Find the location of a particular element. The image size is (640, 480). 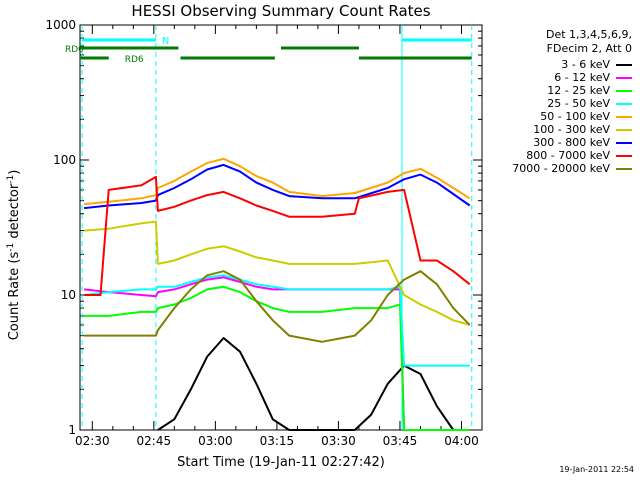

legend-entry: 25 - 50 keV is located at coordinates (589, 103).